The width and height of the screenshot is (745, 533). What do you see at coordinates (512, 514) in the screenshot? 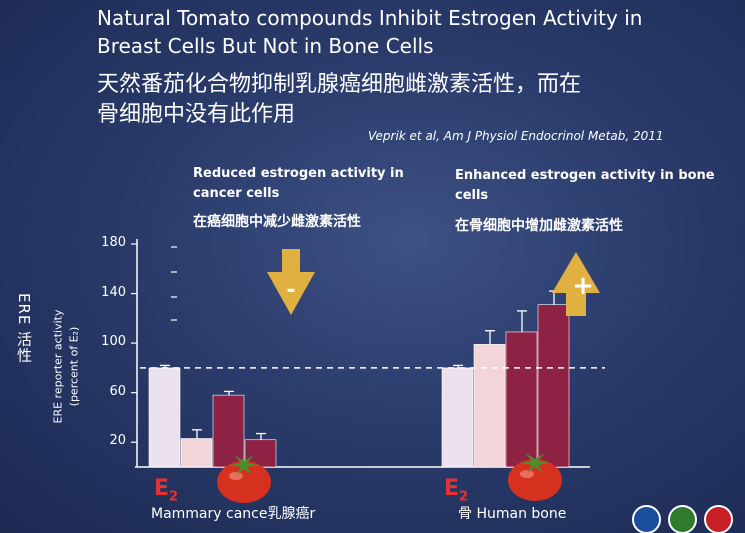
I see `group-label-right: 骨 Human bone` at bounding box center [512, 514].